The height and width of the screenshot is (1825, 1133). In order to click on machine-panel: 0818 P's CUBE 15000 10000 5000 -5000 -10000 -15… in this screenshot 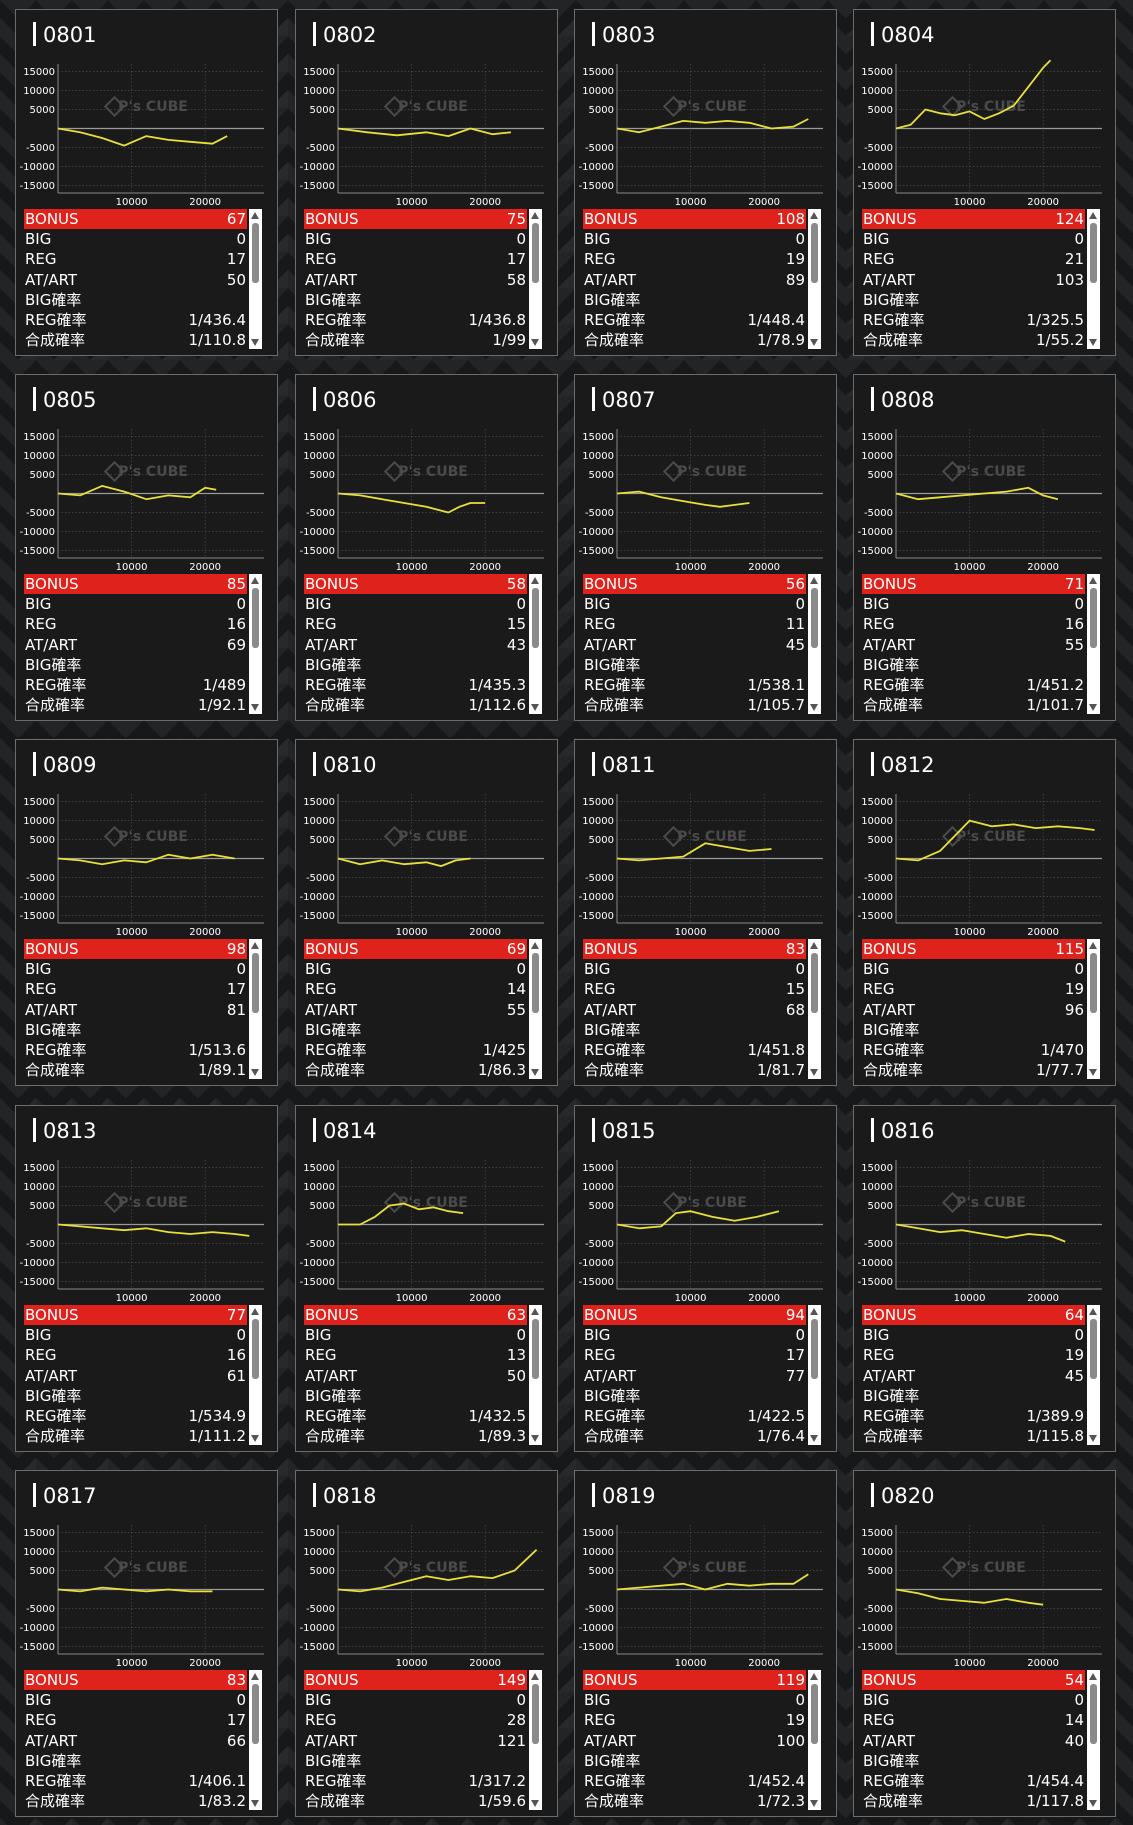, I will do `click(426, 1643)`.